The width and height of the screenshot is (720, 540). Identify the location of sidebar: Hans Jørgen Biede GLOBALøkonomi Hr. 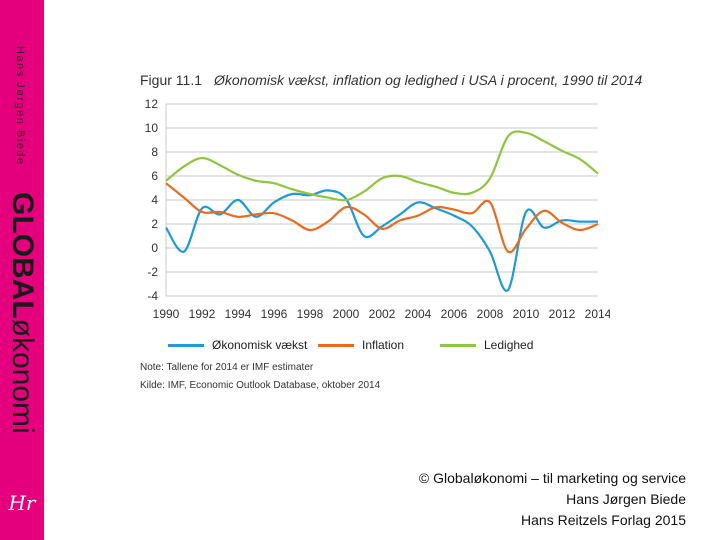
(22, 270).